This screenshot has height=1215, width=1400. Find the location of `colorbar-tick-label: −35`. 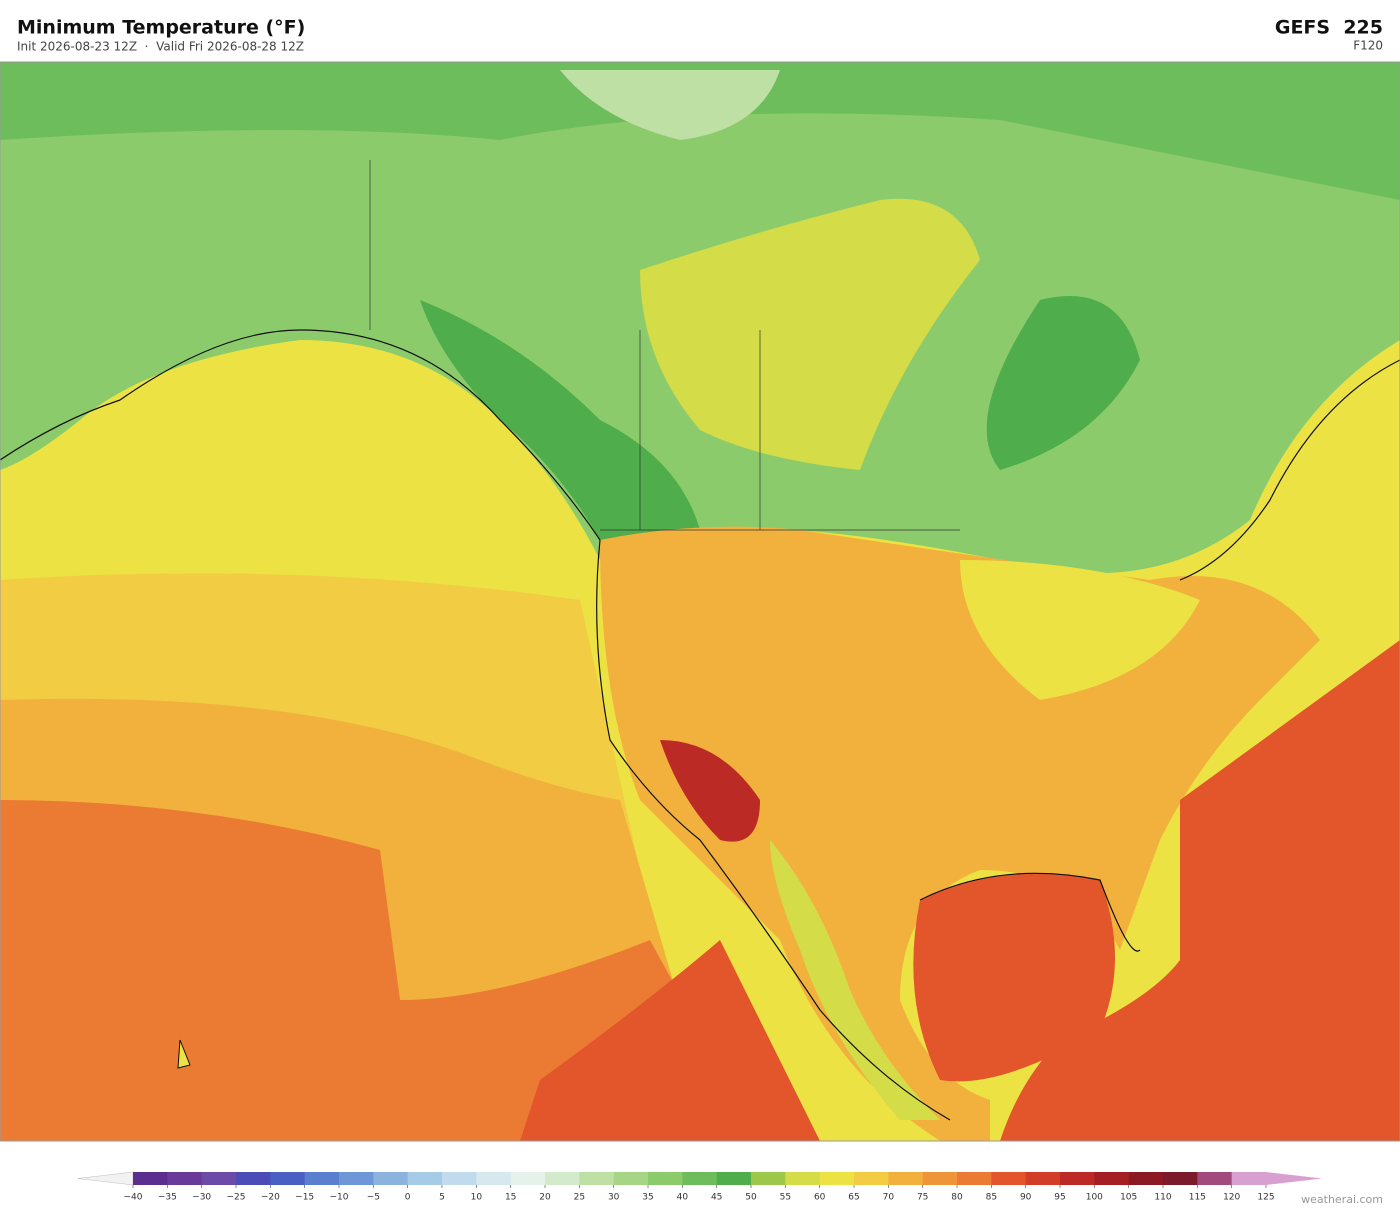

colorbar-tick-label: −35 is located at coordinates (167, 1198).